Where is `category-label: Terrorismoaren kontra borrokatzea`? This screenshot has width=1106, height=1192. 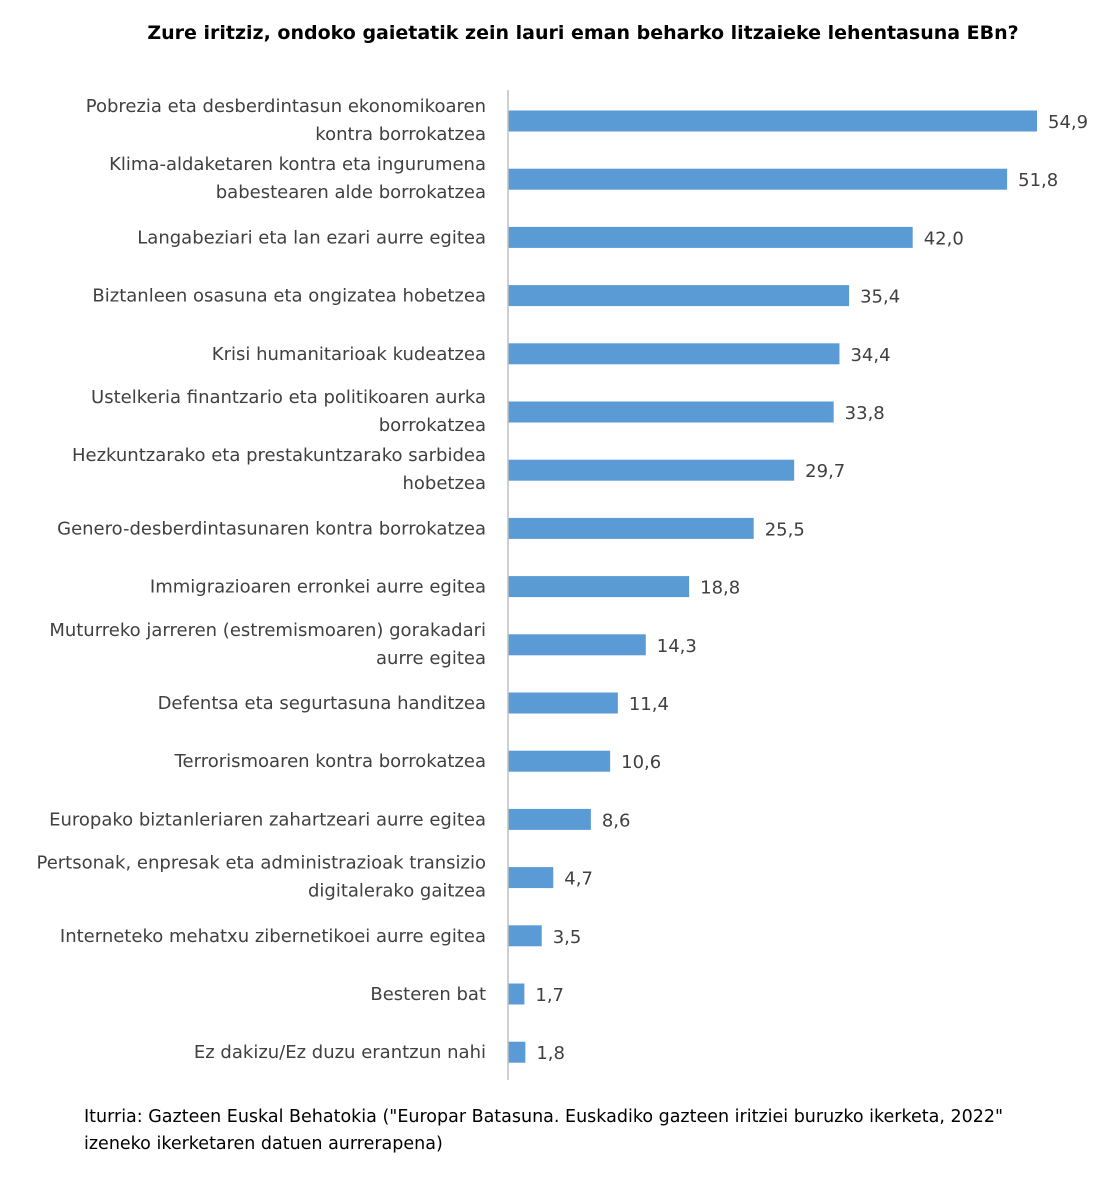 category-label: Terrorismoaren kontra borrokatzea is located at coordinates (330, 761).